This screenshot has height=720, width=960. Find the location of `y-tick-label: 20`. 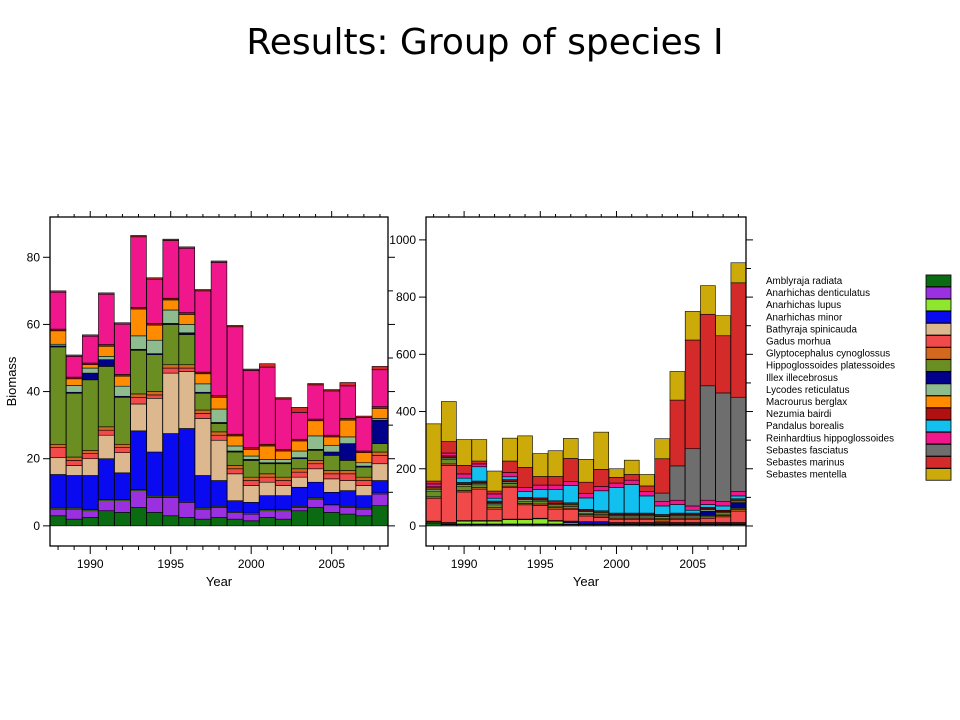

y-tick-label: 20 is located at coordinates (34, 459).